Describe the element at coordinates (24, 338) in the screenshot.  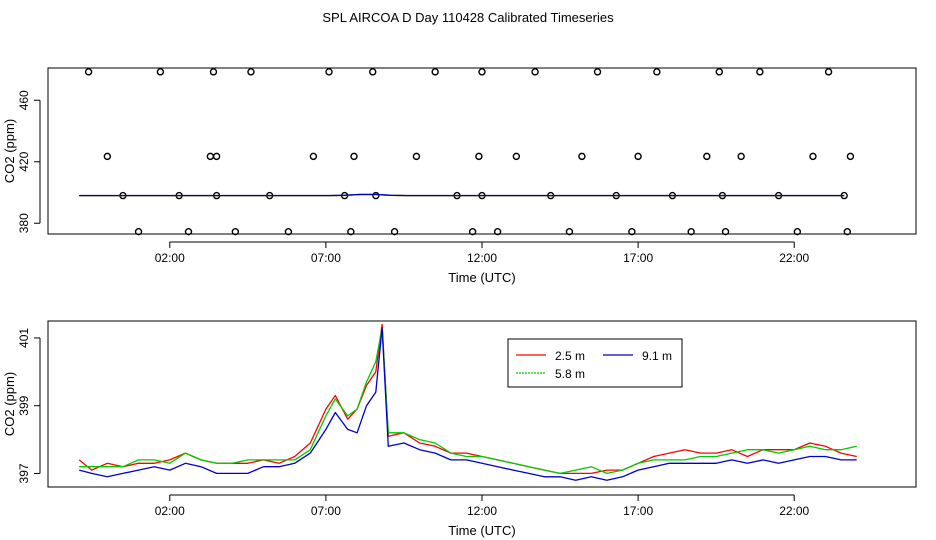
I see `bottom-y-tick-label: 401` at that location.